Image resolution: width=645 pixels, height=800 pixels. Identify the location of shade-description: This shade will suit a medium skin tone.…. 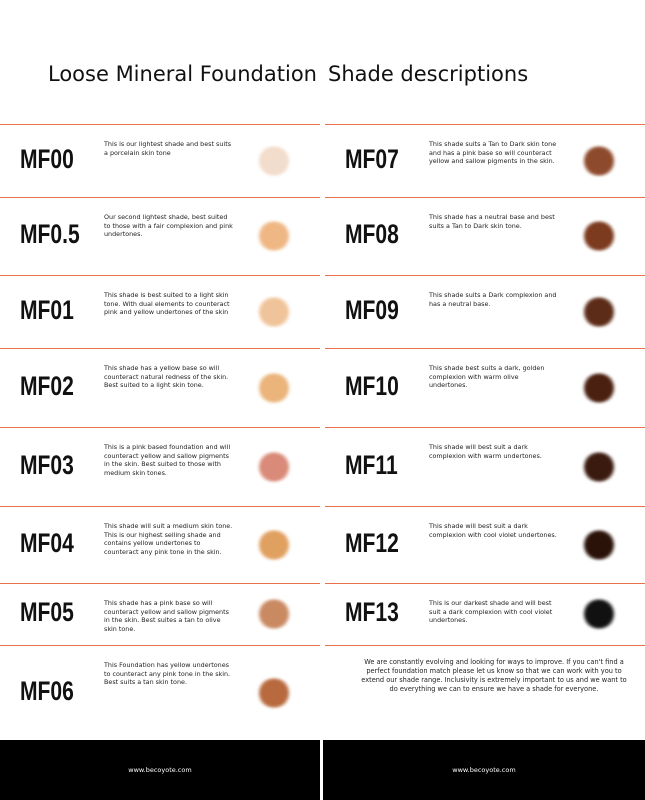
(168, 539).